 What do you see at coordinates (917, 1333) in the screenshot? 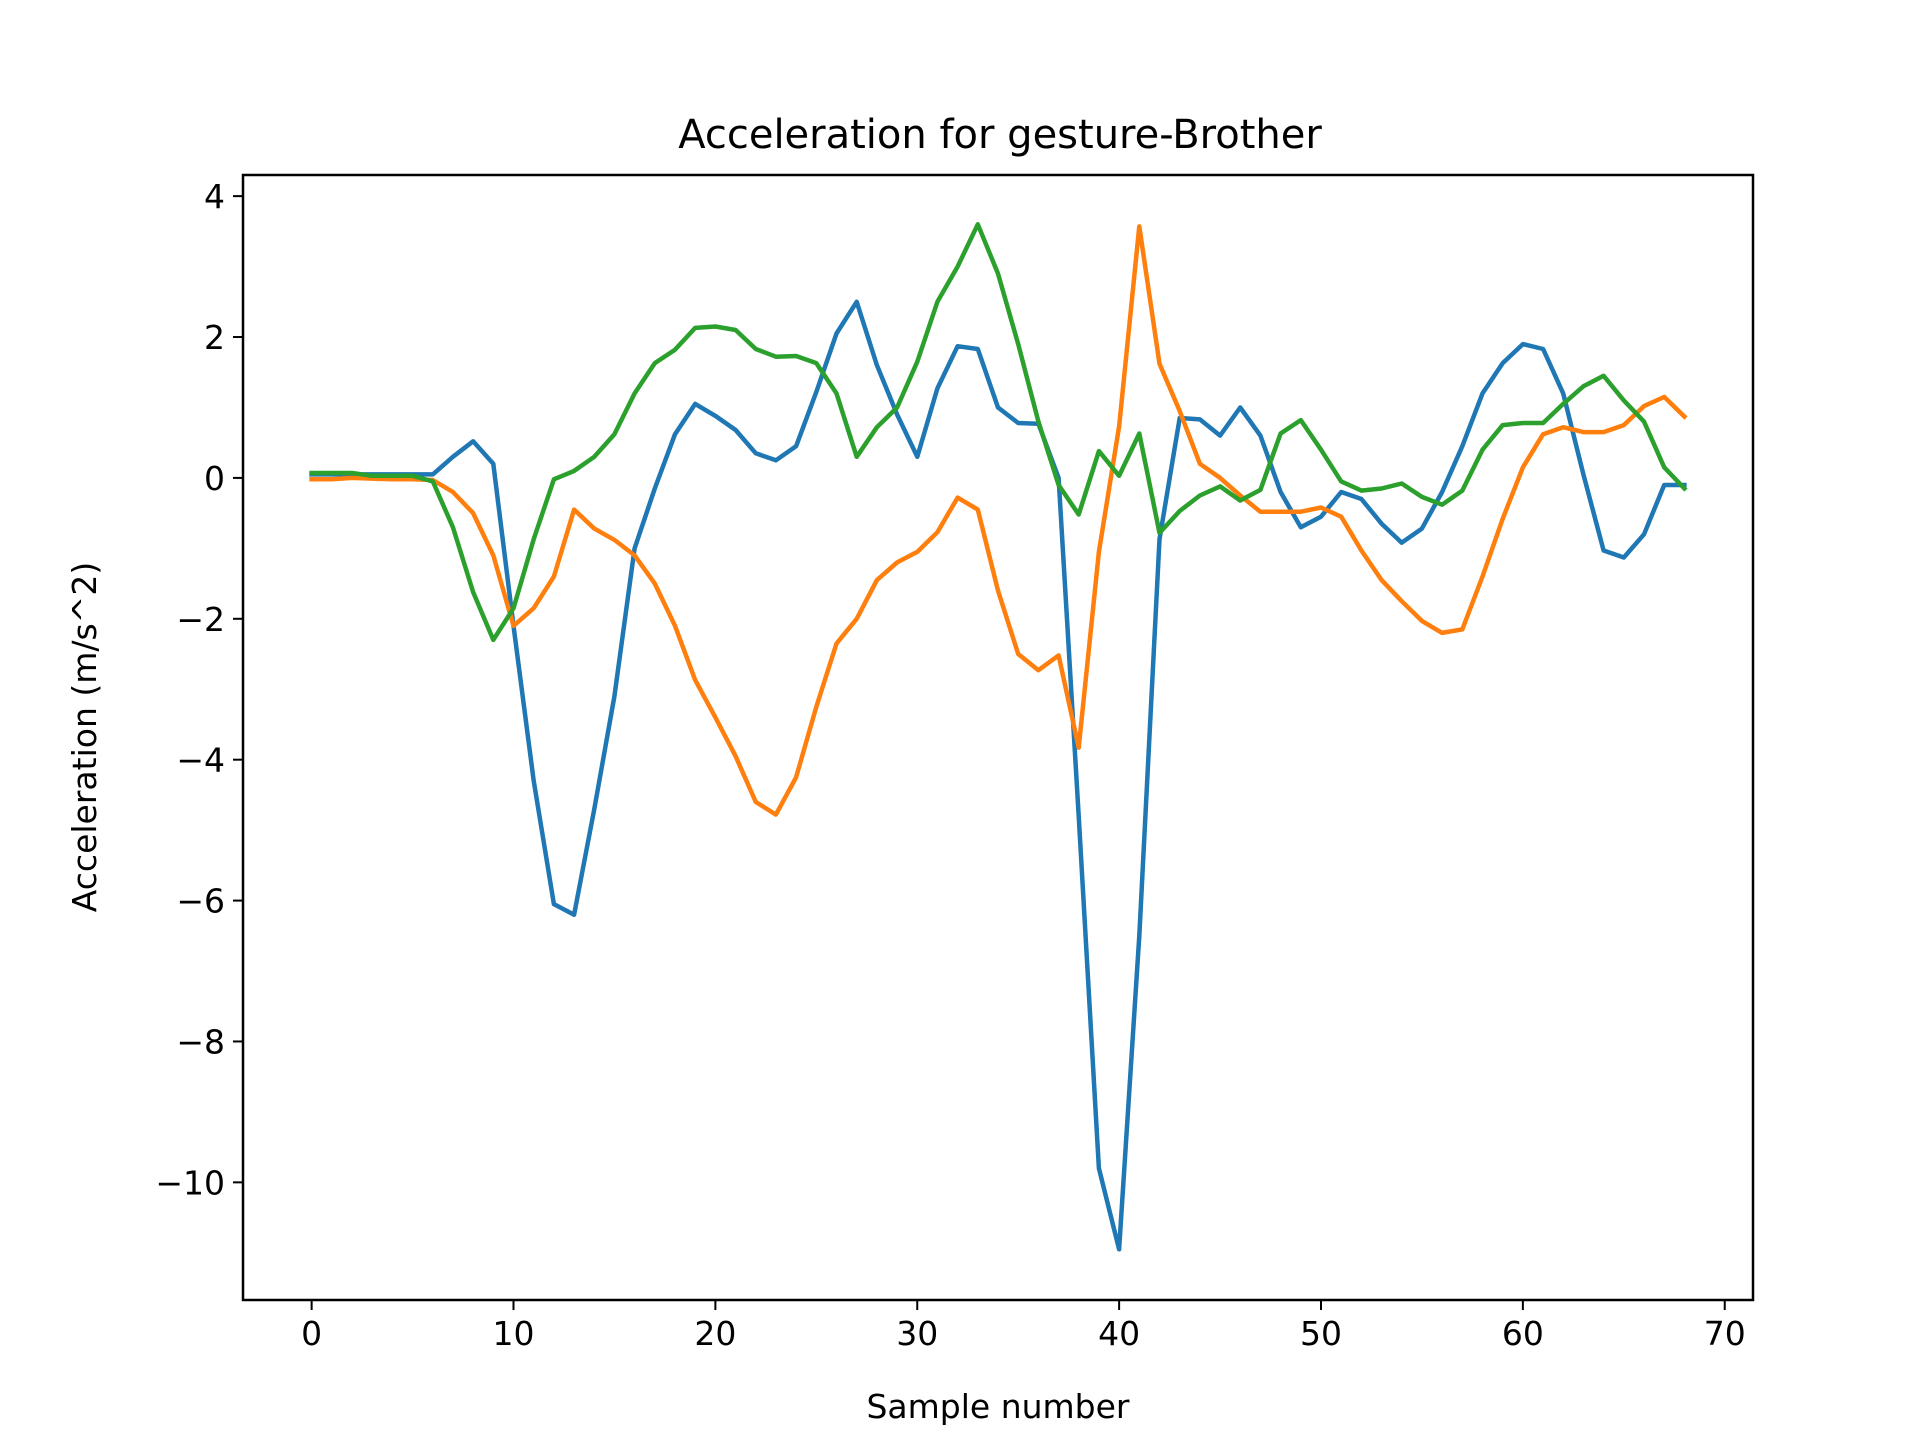
I see `x-tick-label: 30` at bounding box center [917, 1333].